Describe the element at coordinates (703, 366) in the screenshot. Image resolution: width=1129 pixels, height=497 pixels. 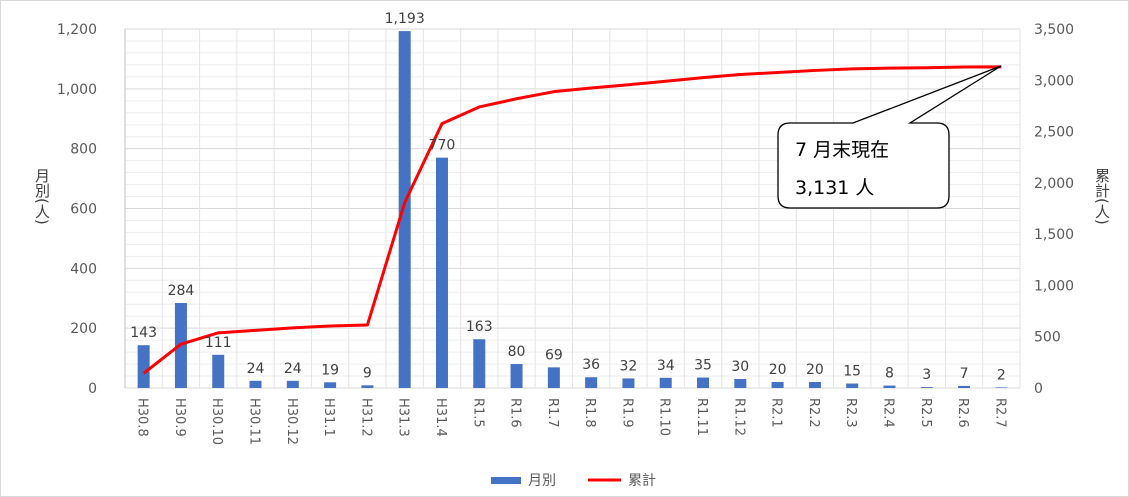
I see `bar-data-label: 35` at that location.